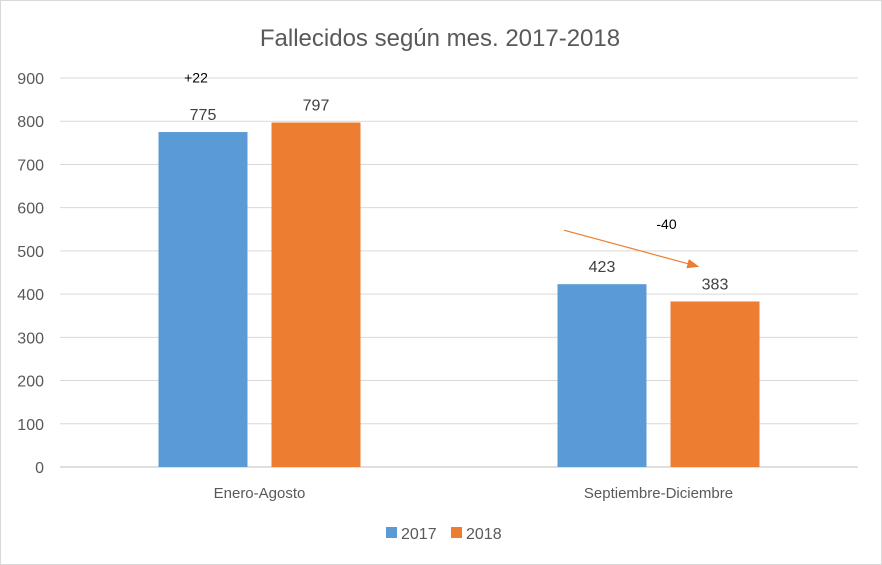 This screenshot has width=882, height=565. What do you see at coordinates (391, 532) in the screenshot?
I see `legend-swatch-2017` at bounding box center [391, 532].